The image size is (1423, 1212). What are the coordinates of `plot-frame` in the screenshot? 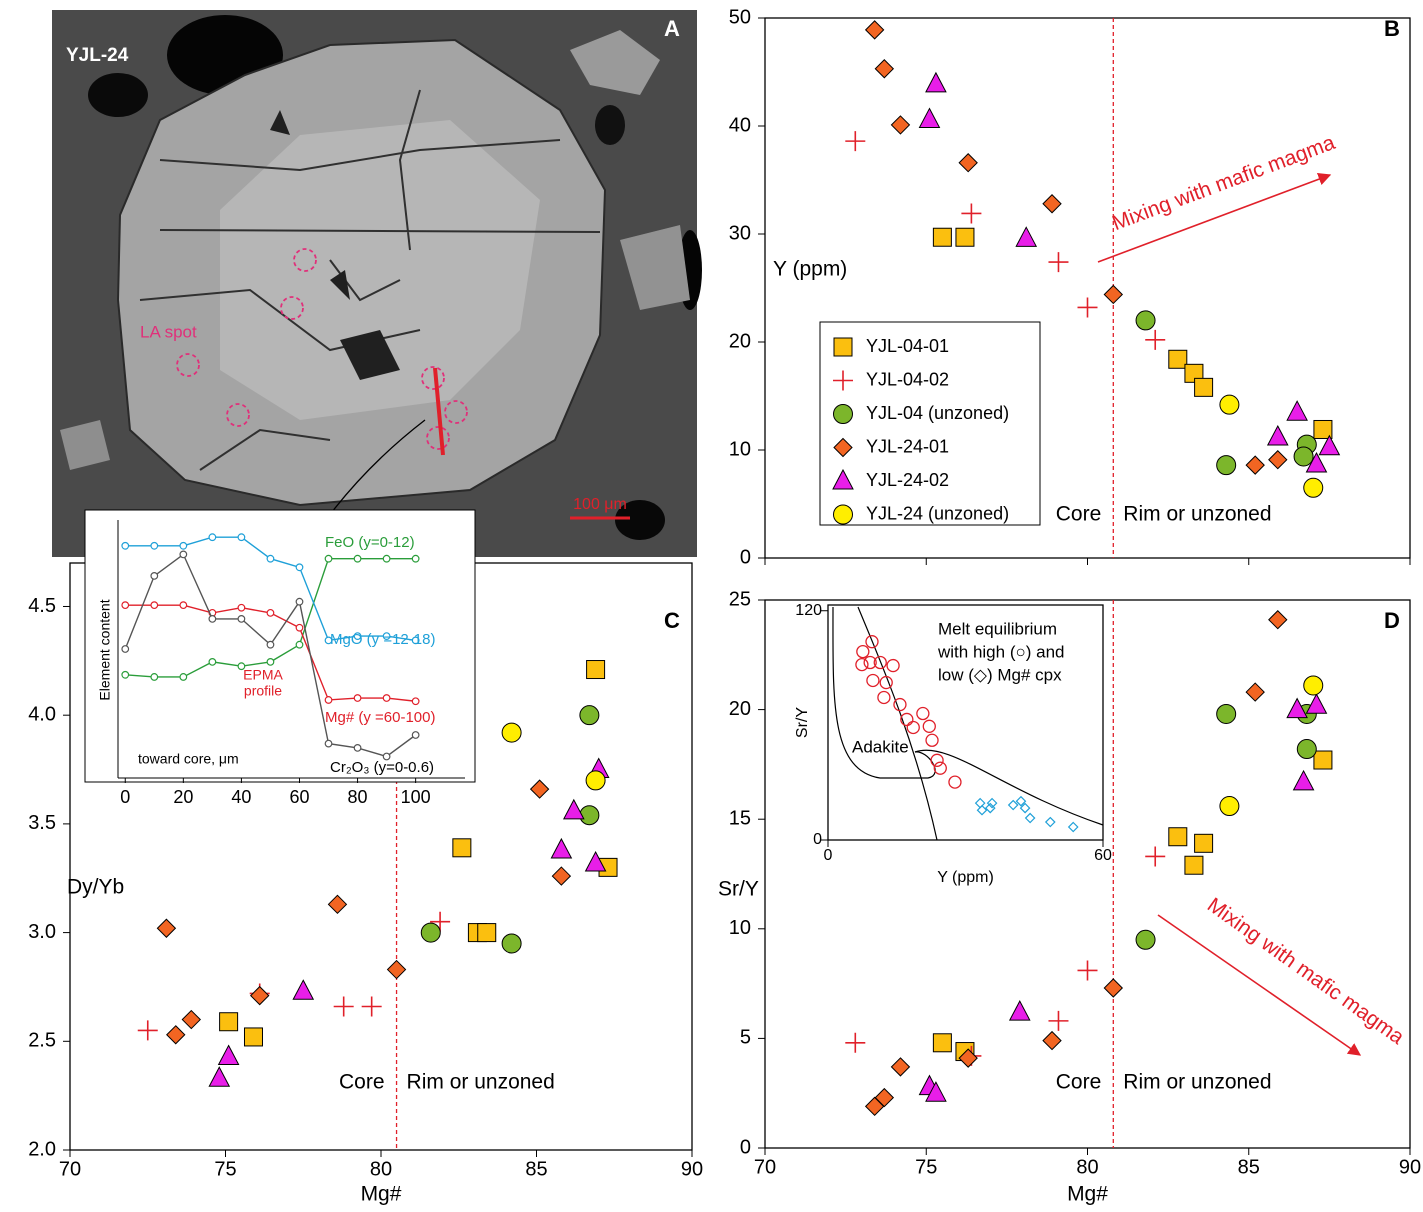 It's located at (965, 722).